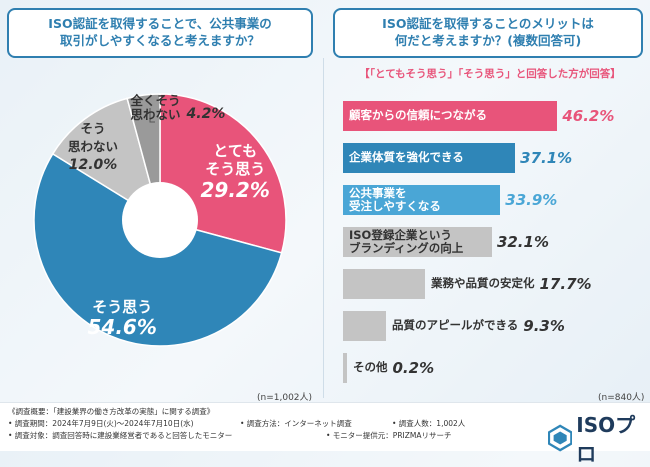 This screenshot has width=650, height=467. Describe the element at coordinates (235, 160) in the screenshot. I see `pie-label-text: とても そう思う` at that location.